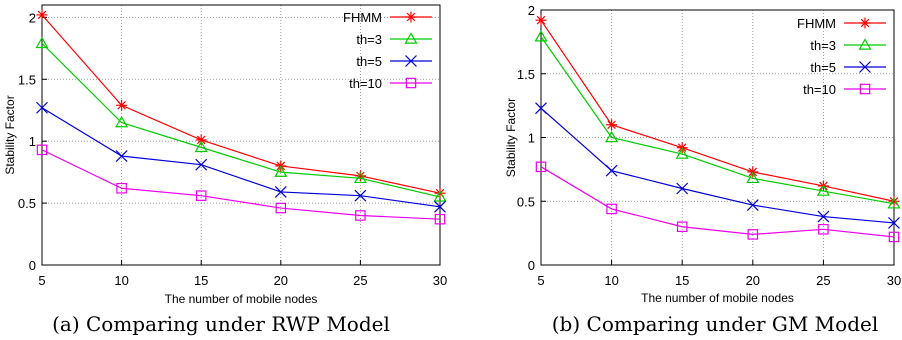 The image size is (902, 340). I want to click on y-tick-label: 2, so click(531, 10).